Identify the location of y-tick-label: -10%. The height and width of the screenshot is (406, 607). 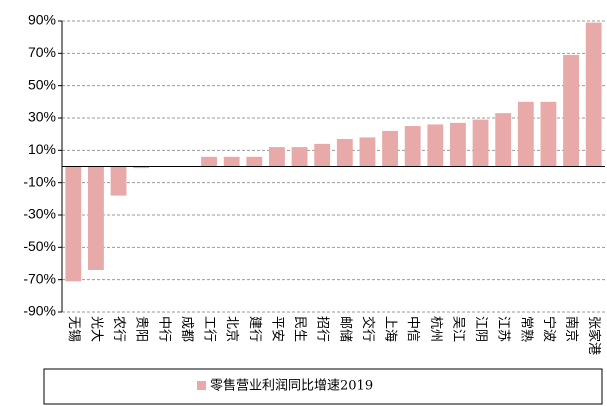
(39, 181).